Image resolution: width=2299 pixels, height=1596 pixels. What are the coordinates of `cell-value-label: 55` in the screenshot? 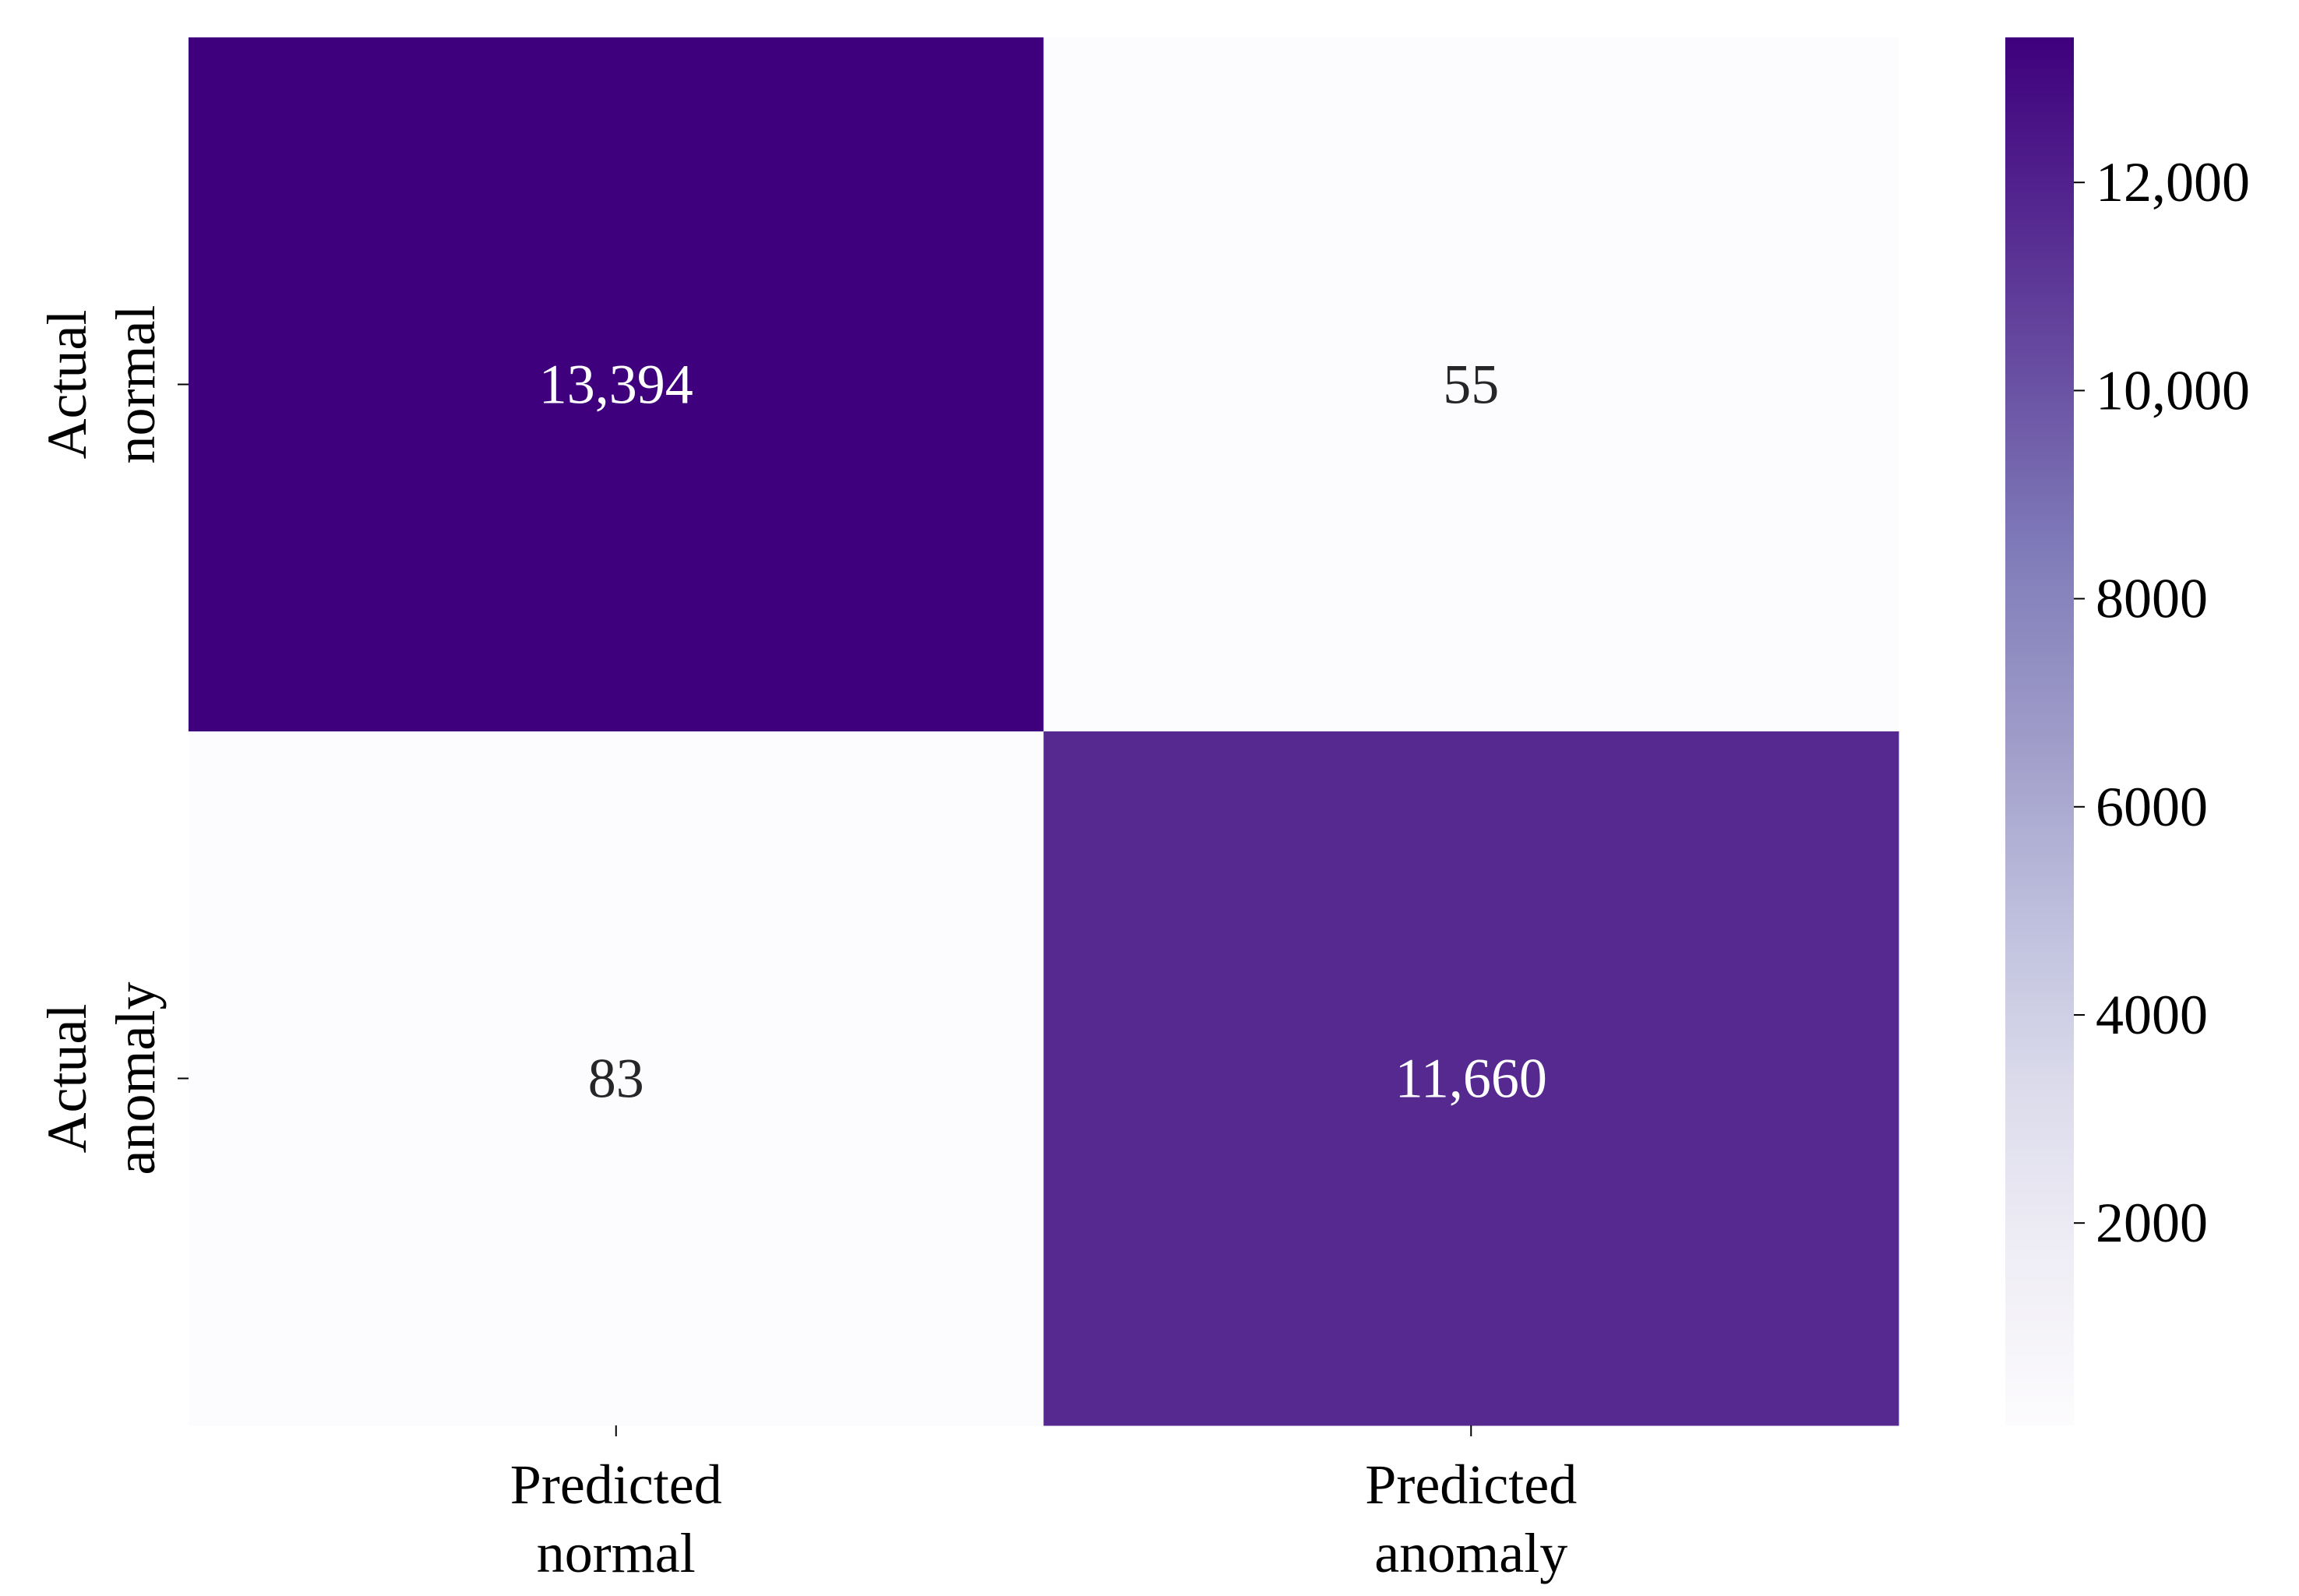 It's located at (1471, 385).